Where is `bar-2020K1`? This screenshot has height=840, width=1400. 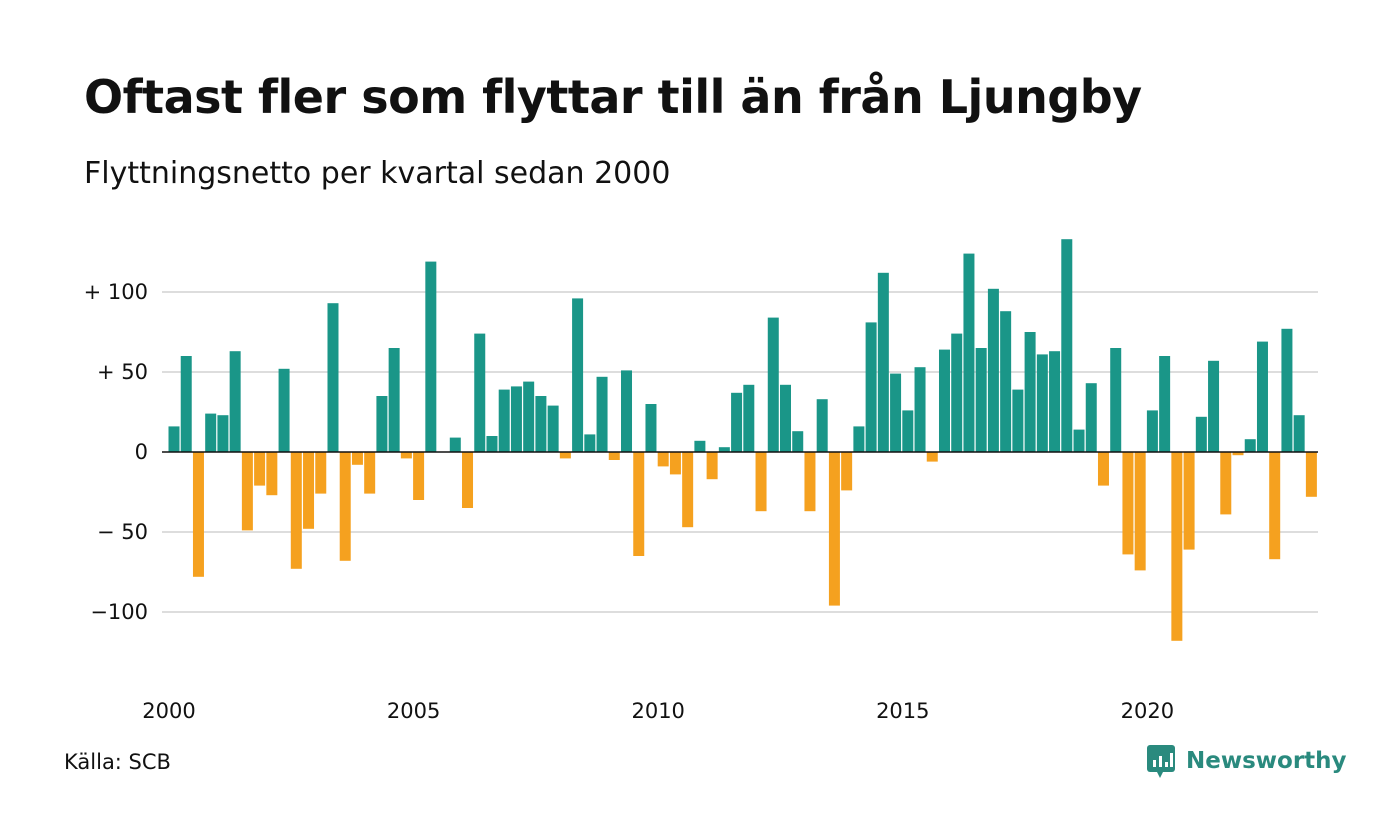
bar-2020K1 is located at coordinates (1152, 431).